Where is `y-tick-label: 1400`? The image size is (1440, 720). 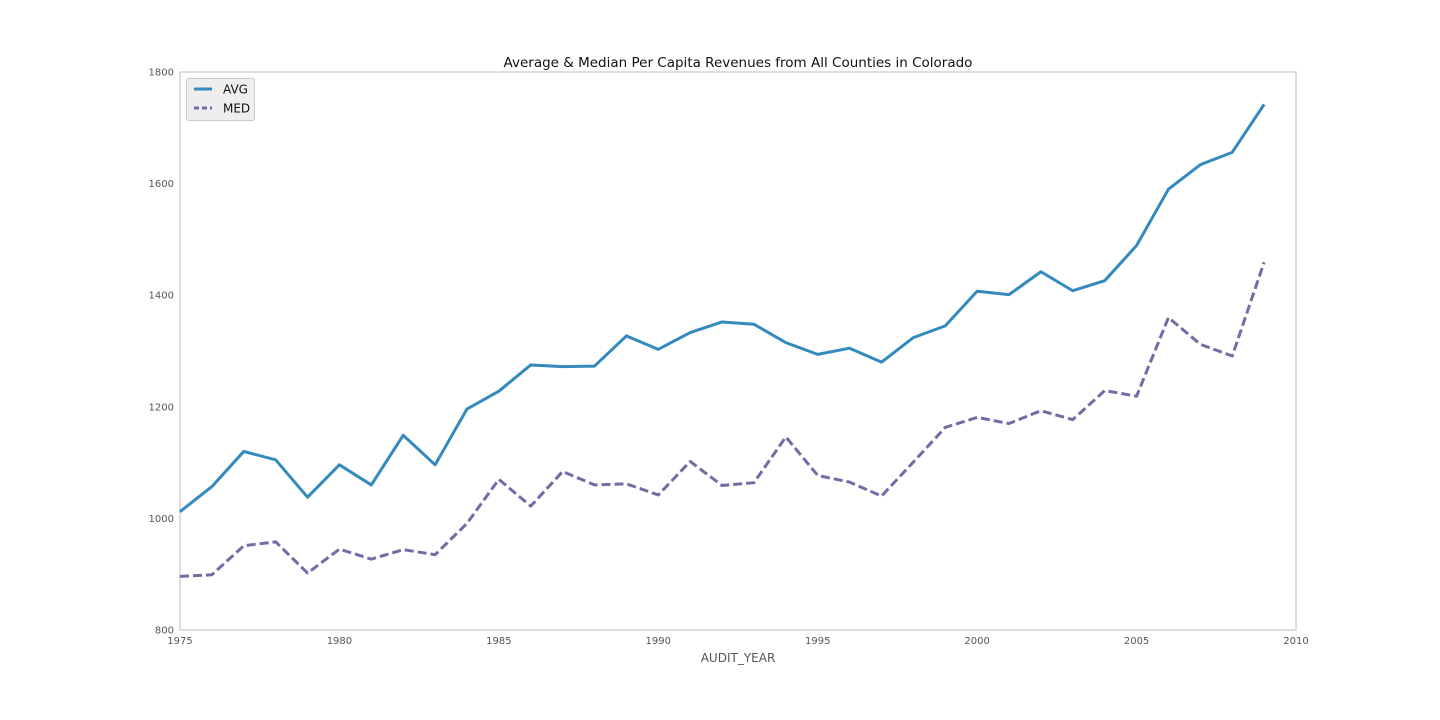
y-tick-label: 1400 is located at coordinates (161, 296).